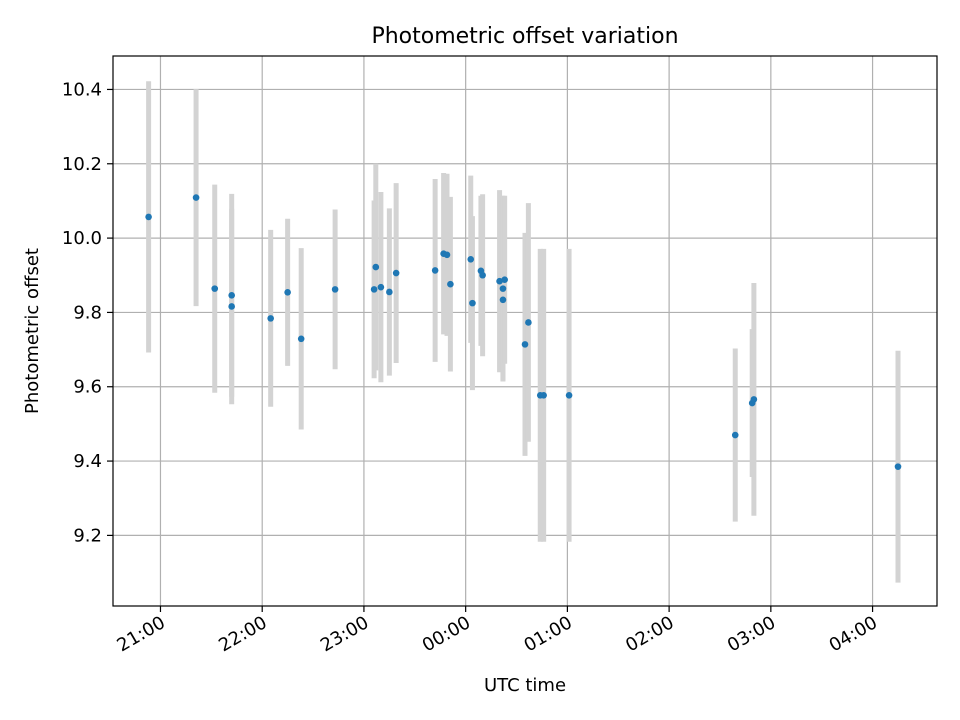  I want to click on y-tick-label: 9.2, so click(87, 535).